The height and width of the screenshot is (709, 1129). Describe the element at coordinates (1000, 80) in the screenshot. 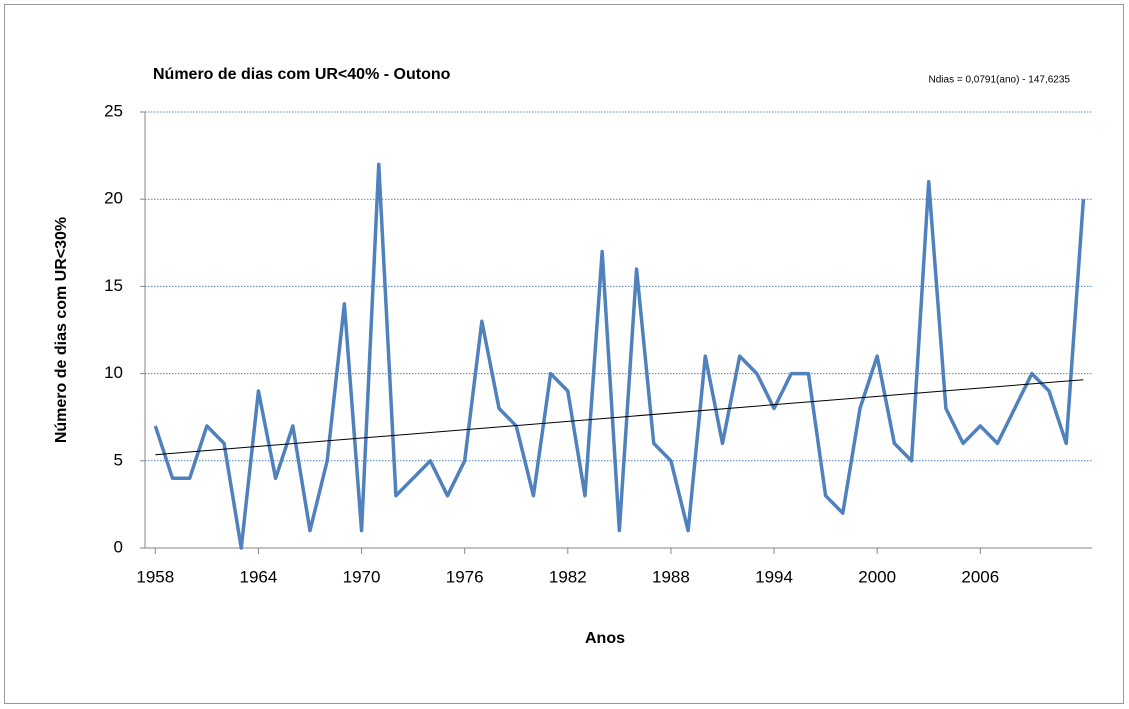

I see `annotation: Ndias = 0,0791(ano) - 147,6235` at that location.